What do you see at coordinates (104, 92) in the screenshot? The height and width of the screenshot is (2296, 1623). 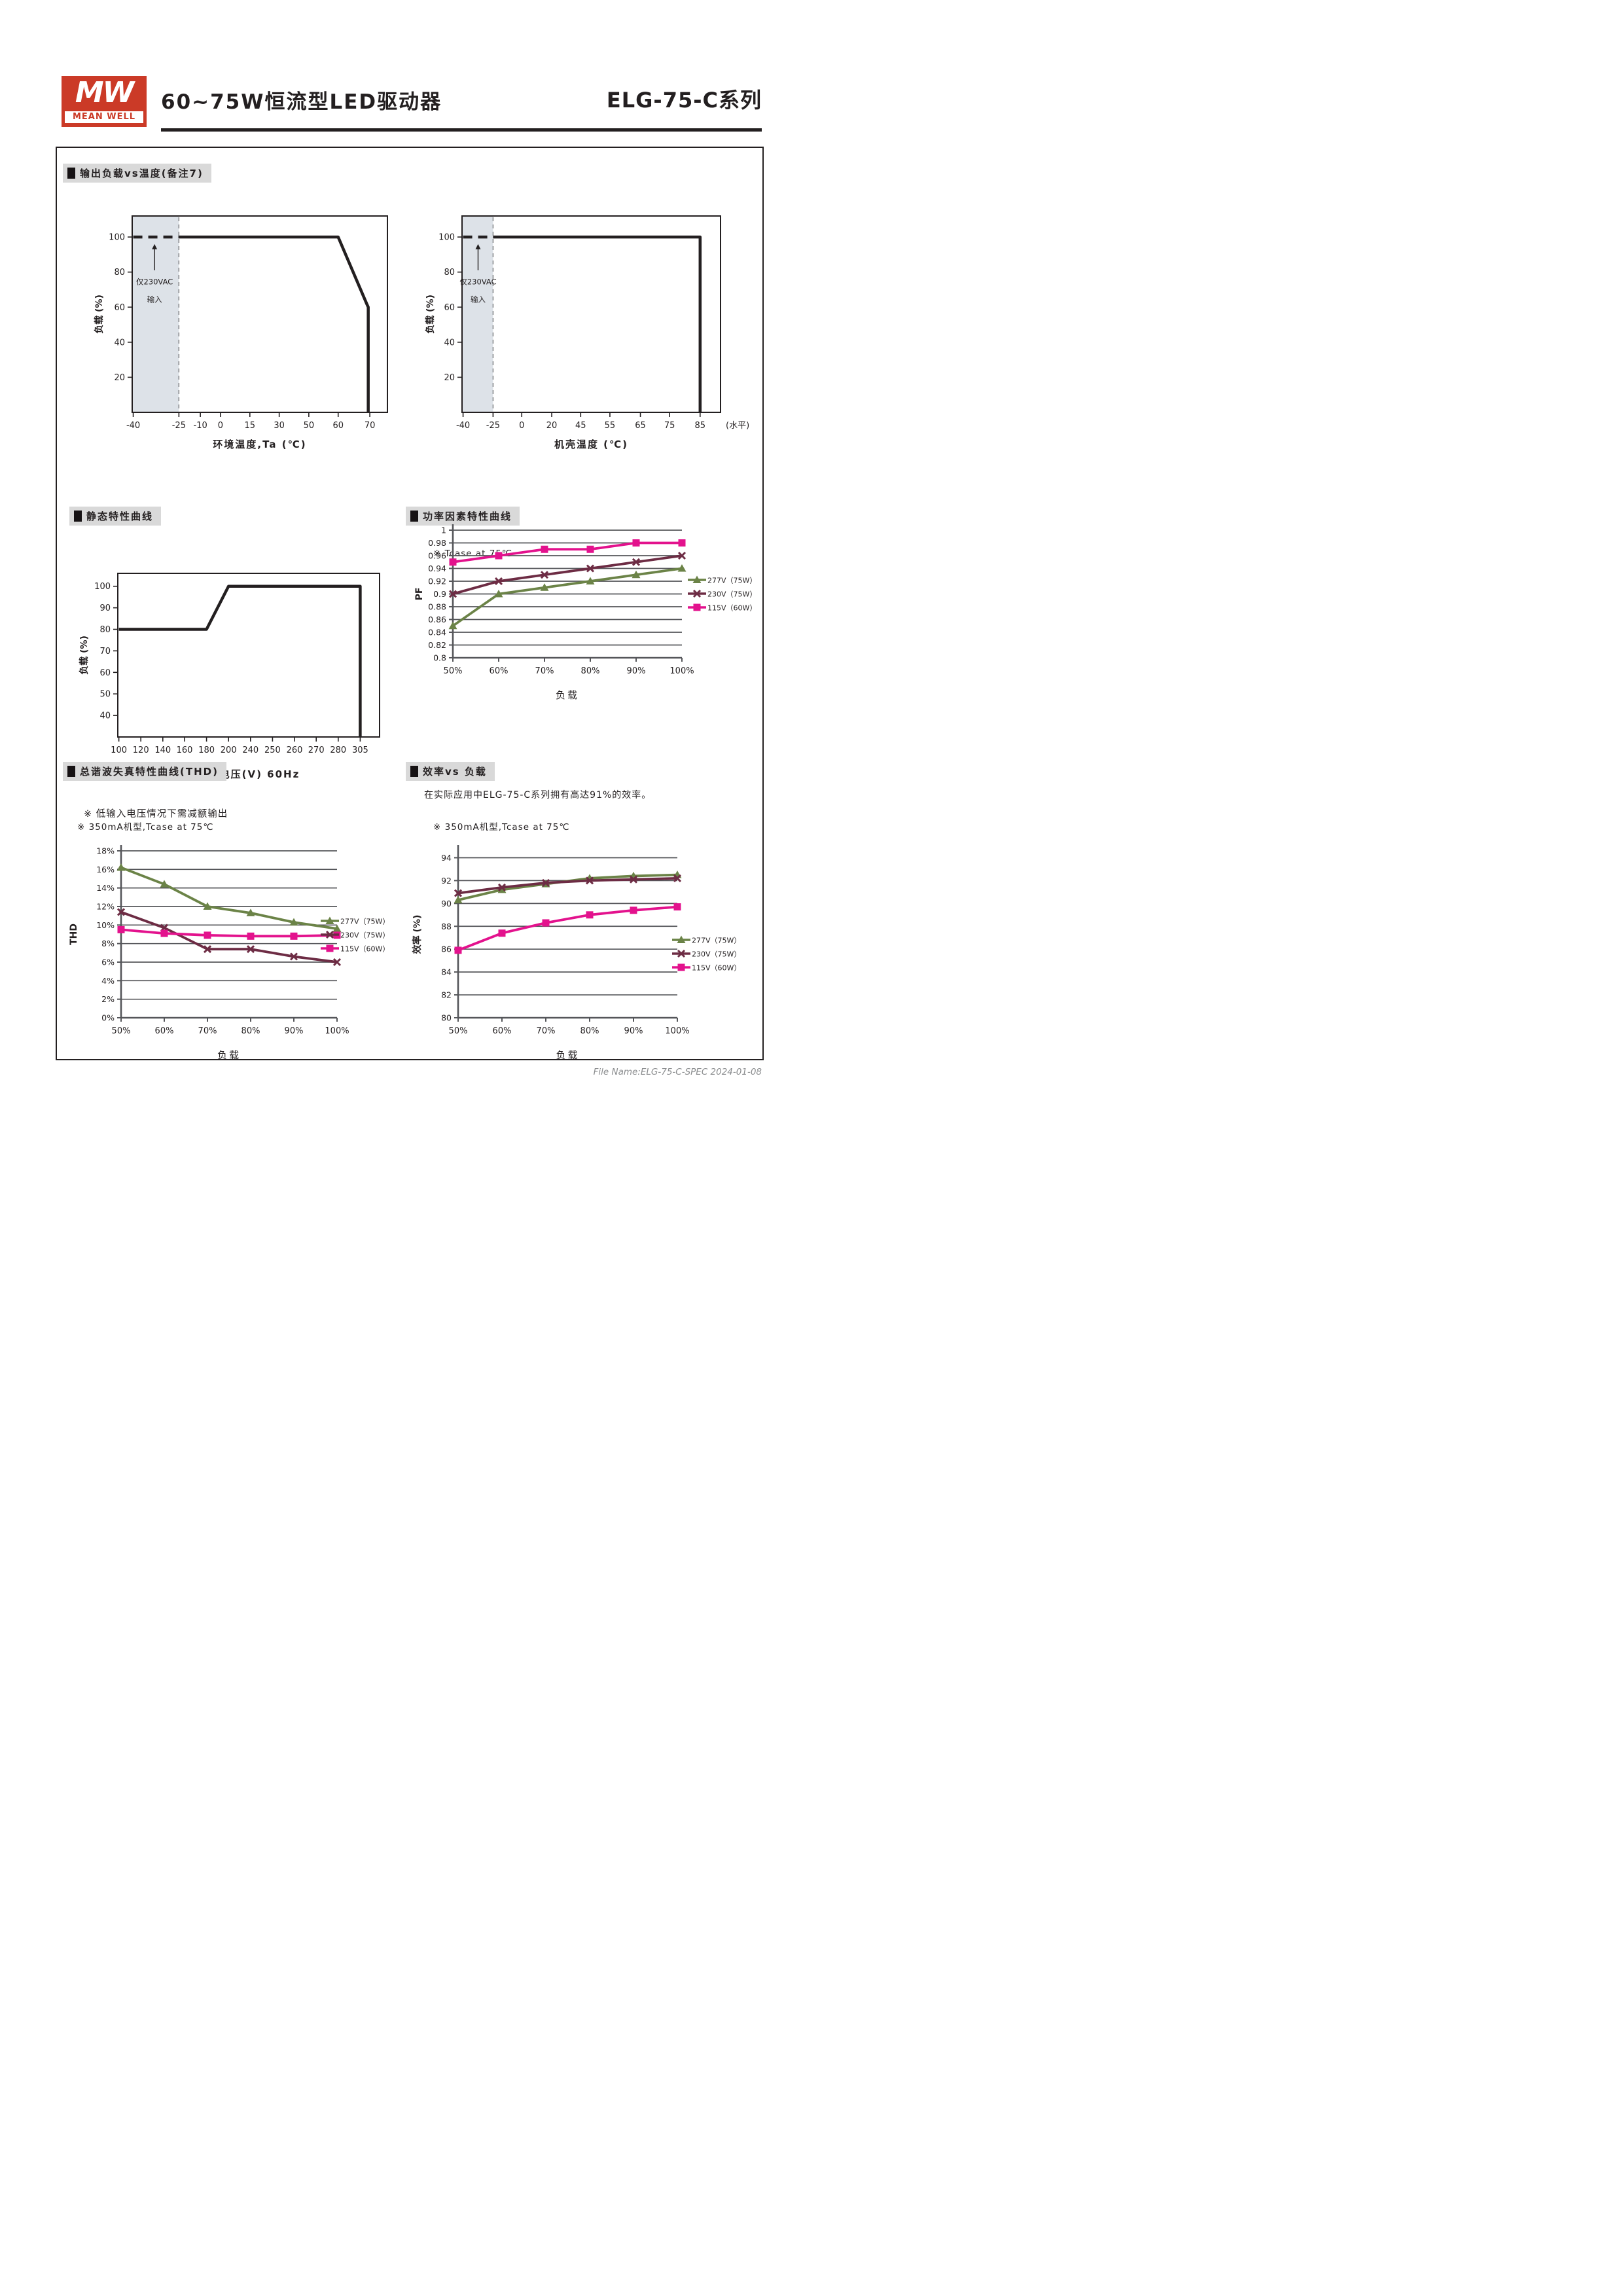 I see `mw-logo-glyph: MW` at bounding box center [104, 92].